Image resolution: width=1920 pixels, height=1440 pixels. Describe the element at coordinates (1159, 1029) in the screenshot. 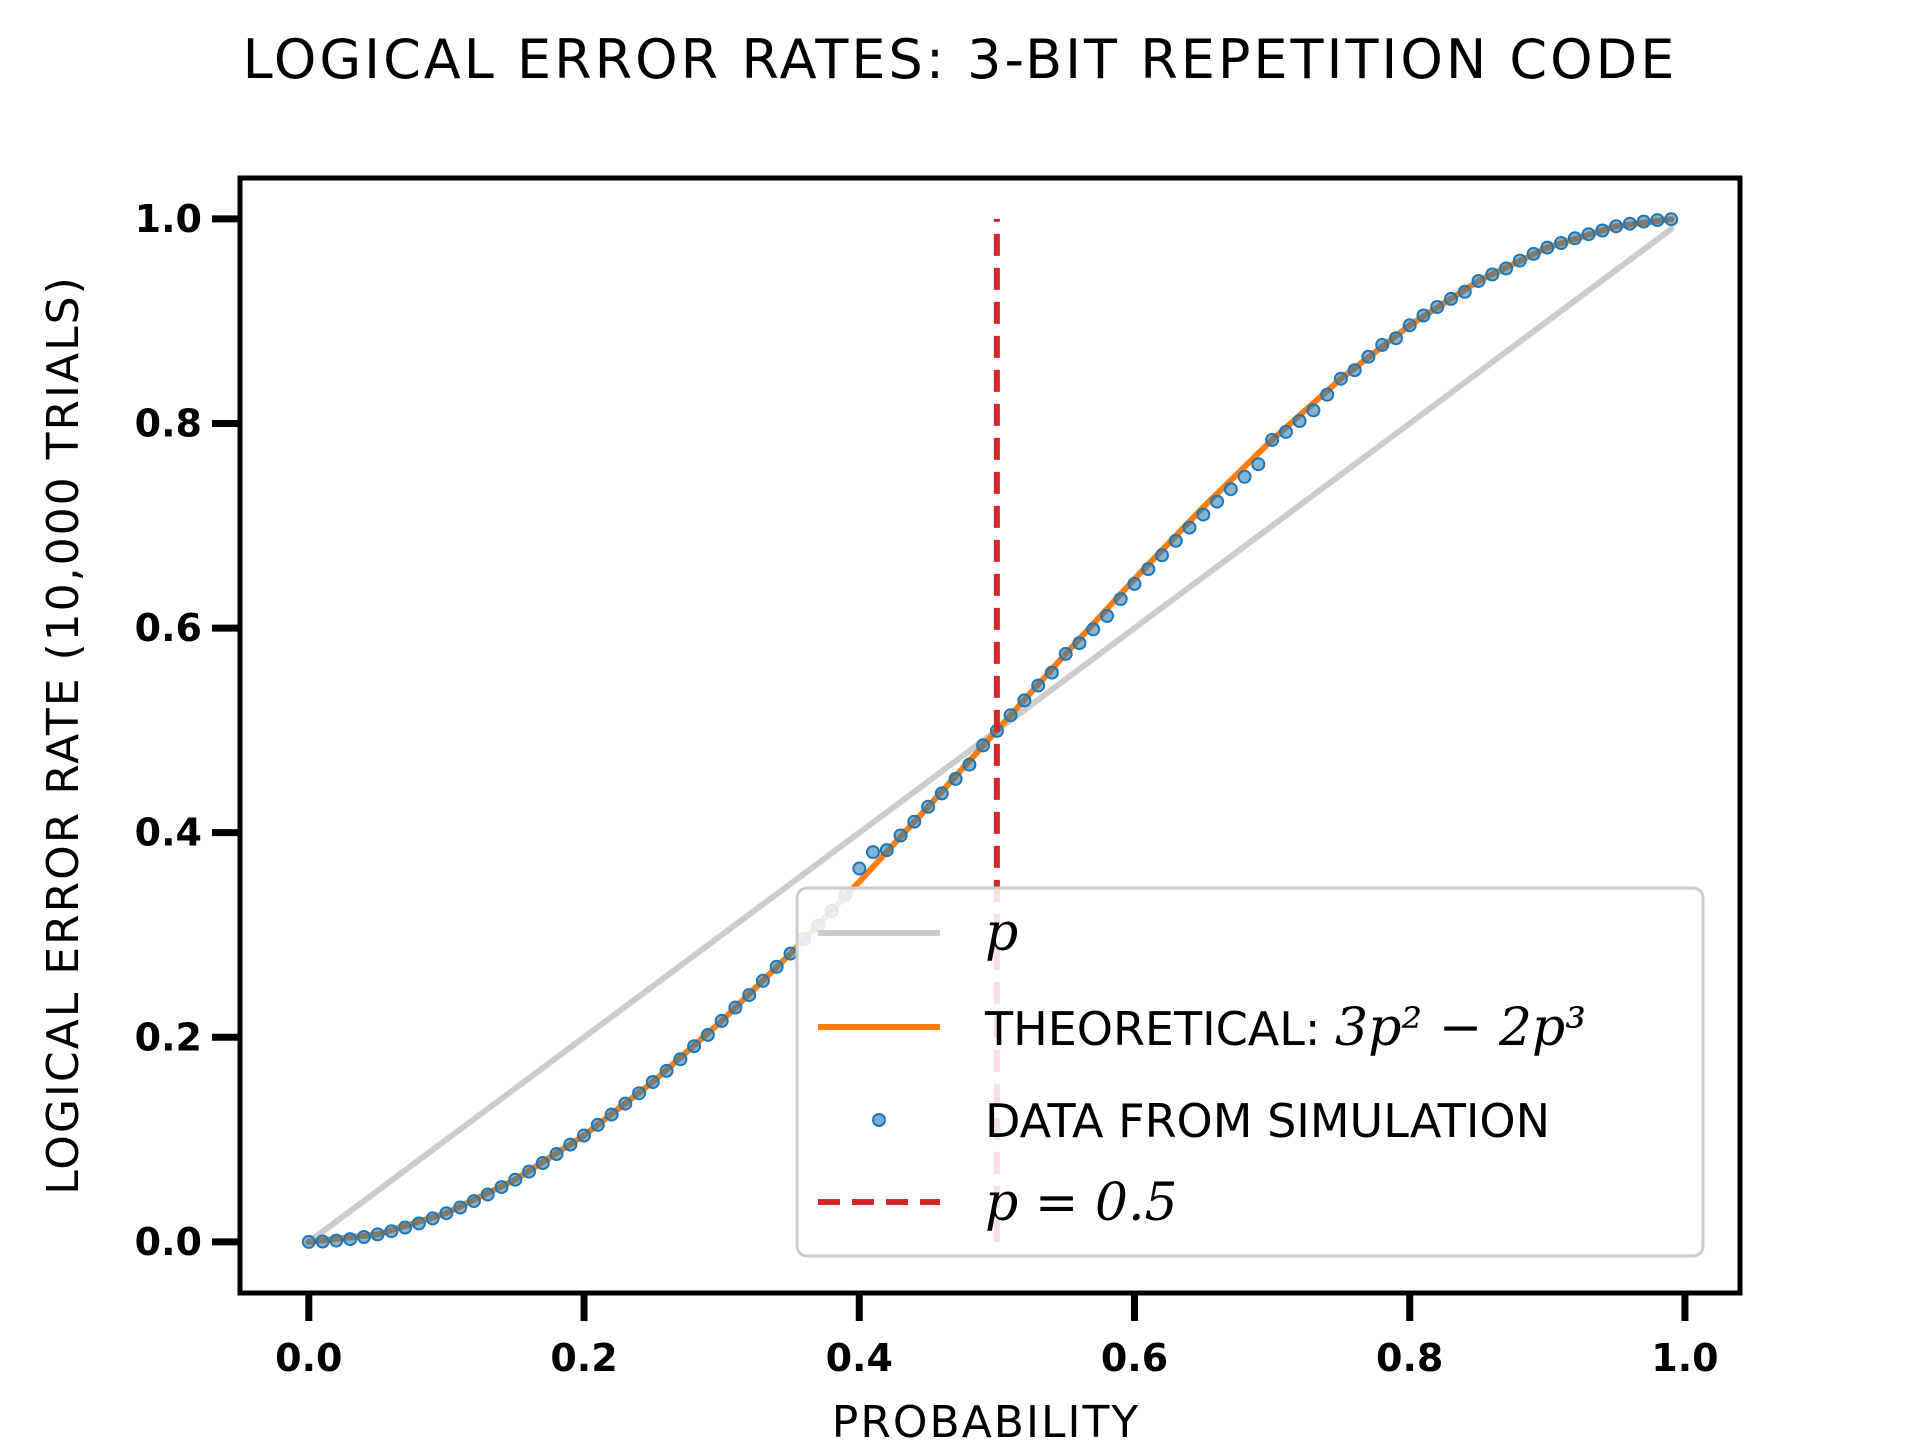

I see `legend-theory-text: THEORETICAL:` at that location.